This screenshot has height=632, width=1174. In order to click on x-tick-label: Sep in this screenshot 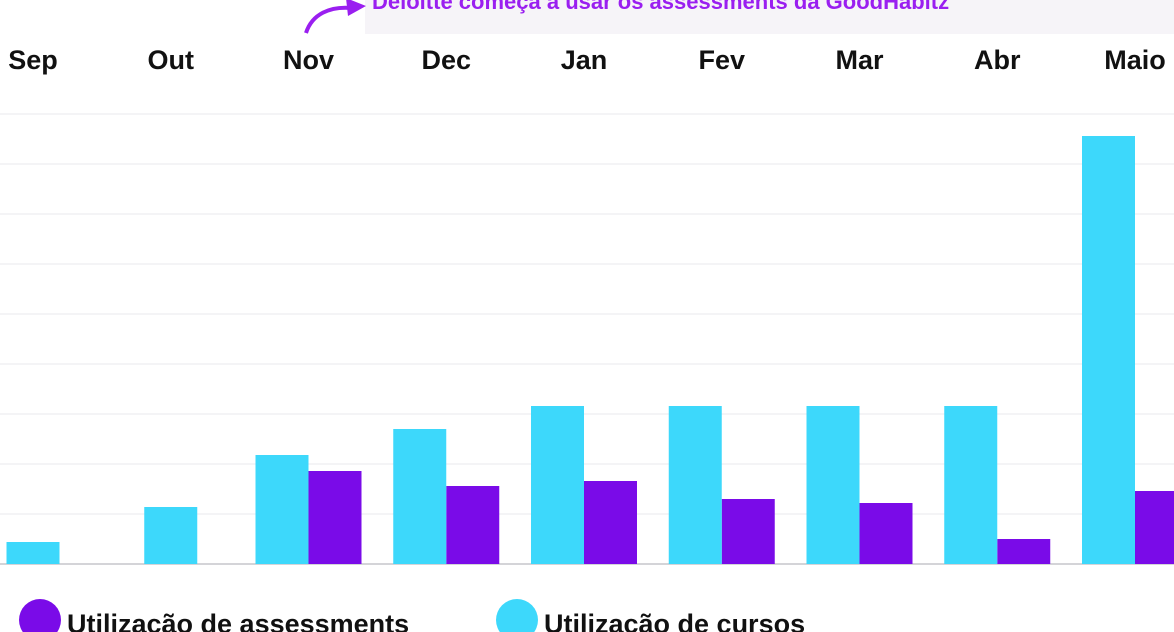, I will do `click(33, 60)`.